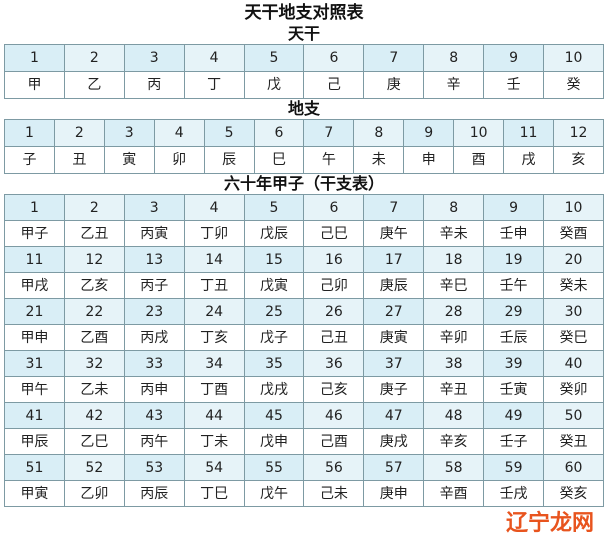  I want to click on page-title: 天干地支对照表, so click(304, 13).